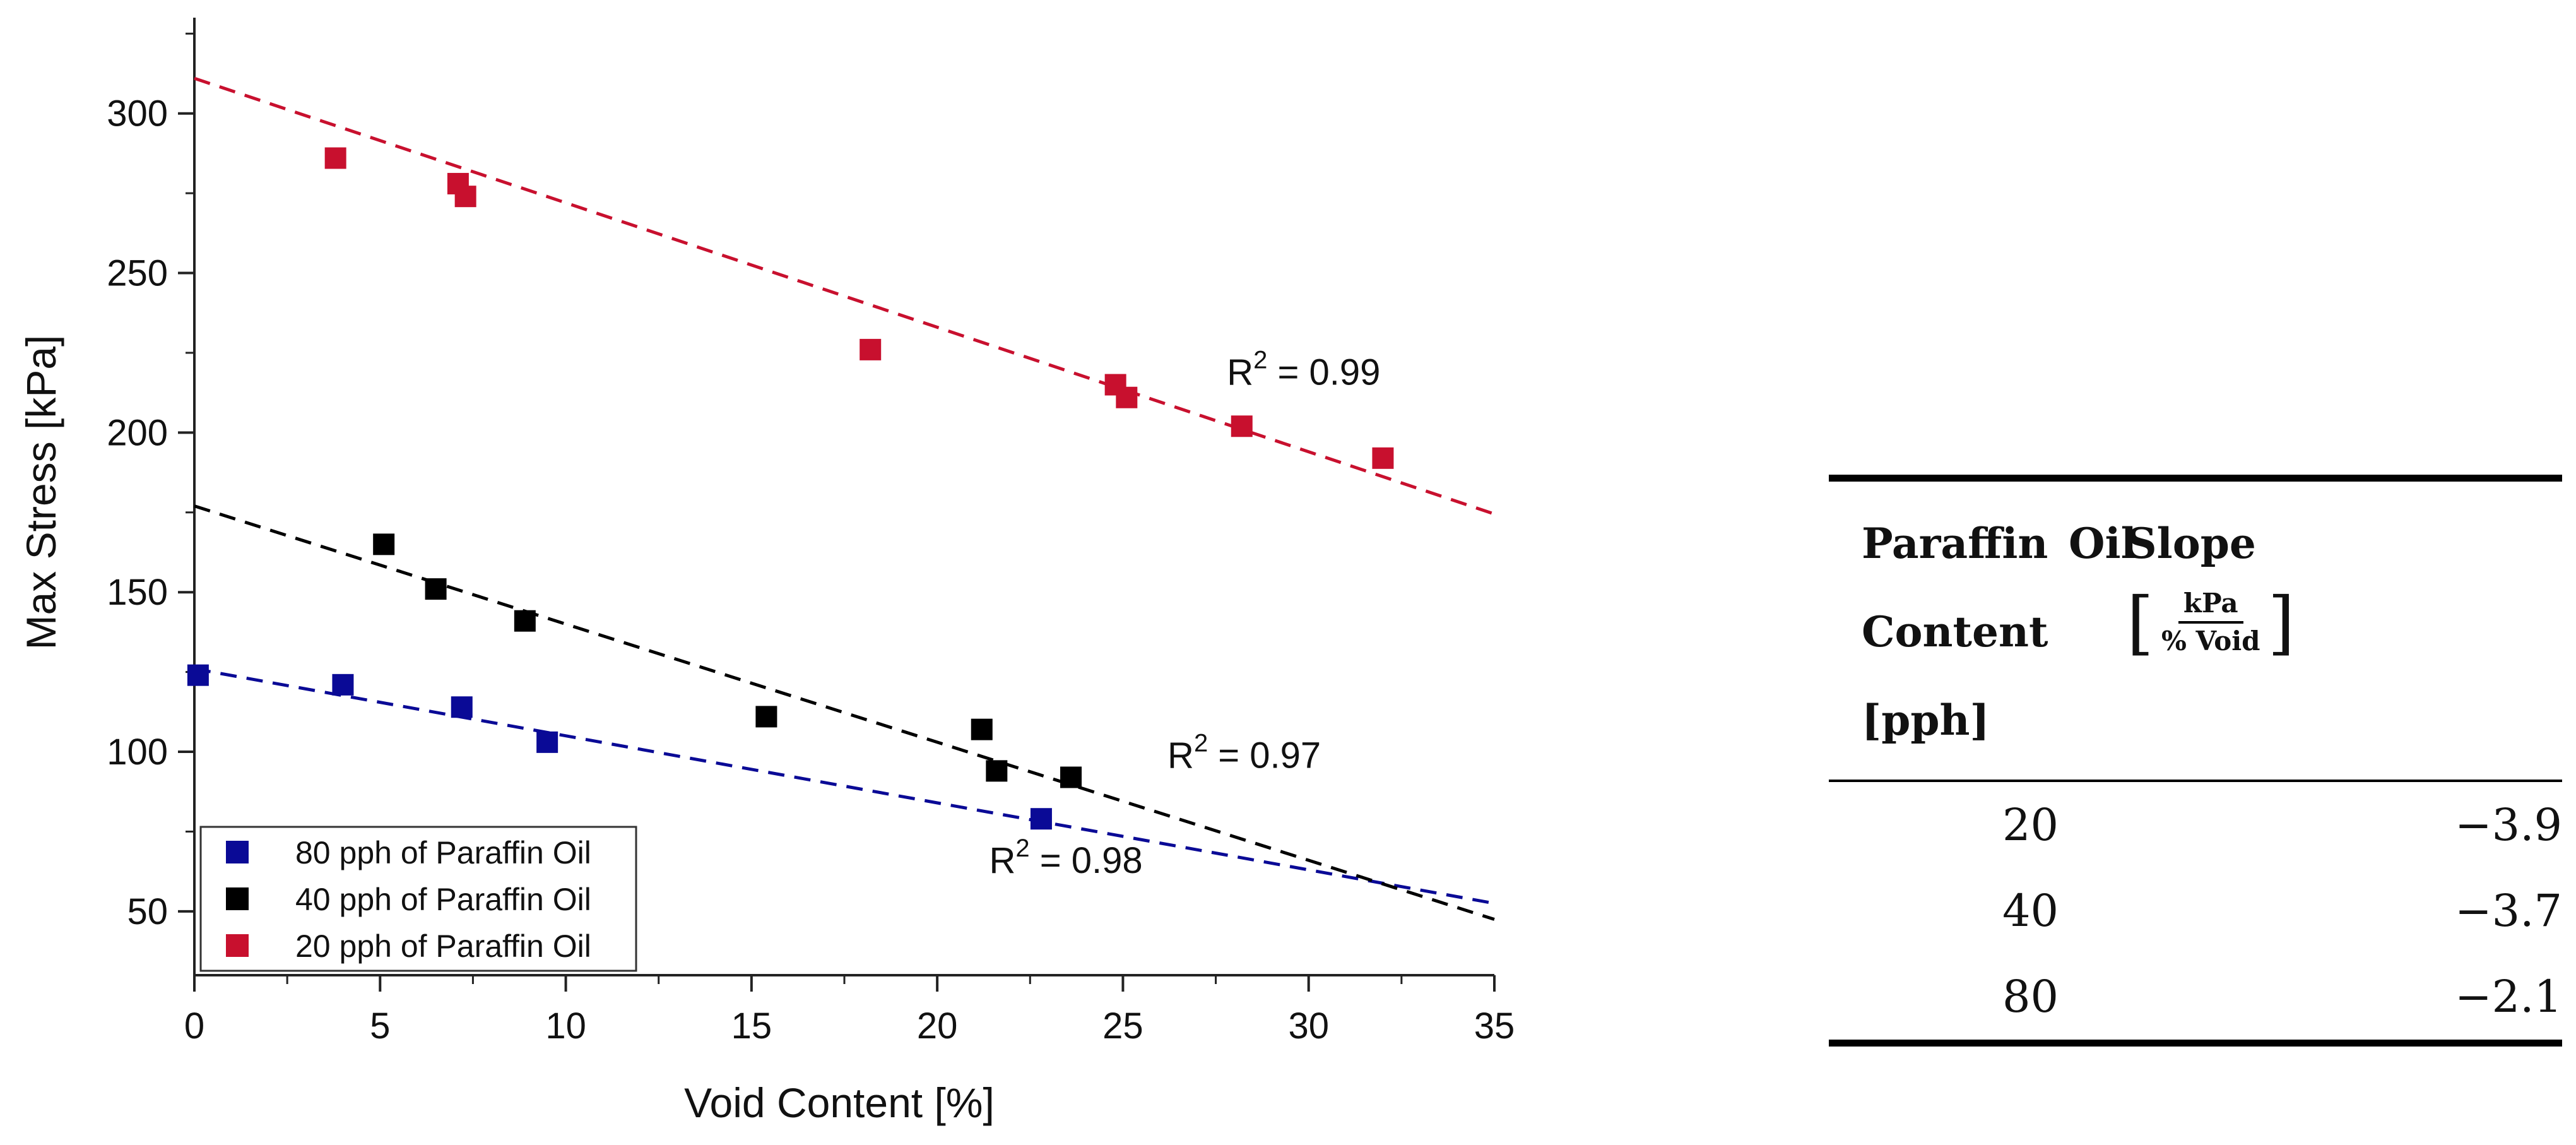 Image resolution: width=2576 pixels, height=1145 pixels. Describe the element at coordinates (2509, 997) in the screenshot. I see `cell-slope: −2.1` at that location.